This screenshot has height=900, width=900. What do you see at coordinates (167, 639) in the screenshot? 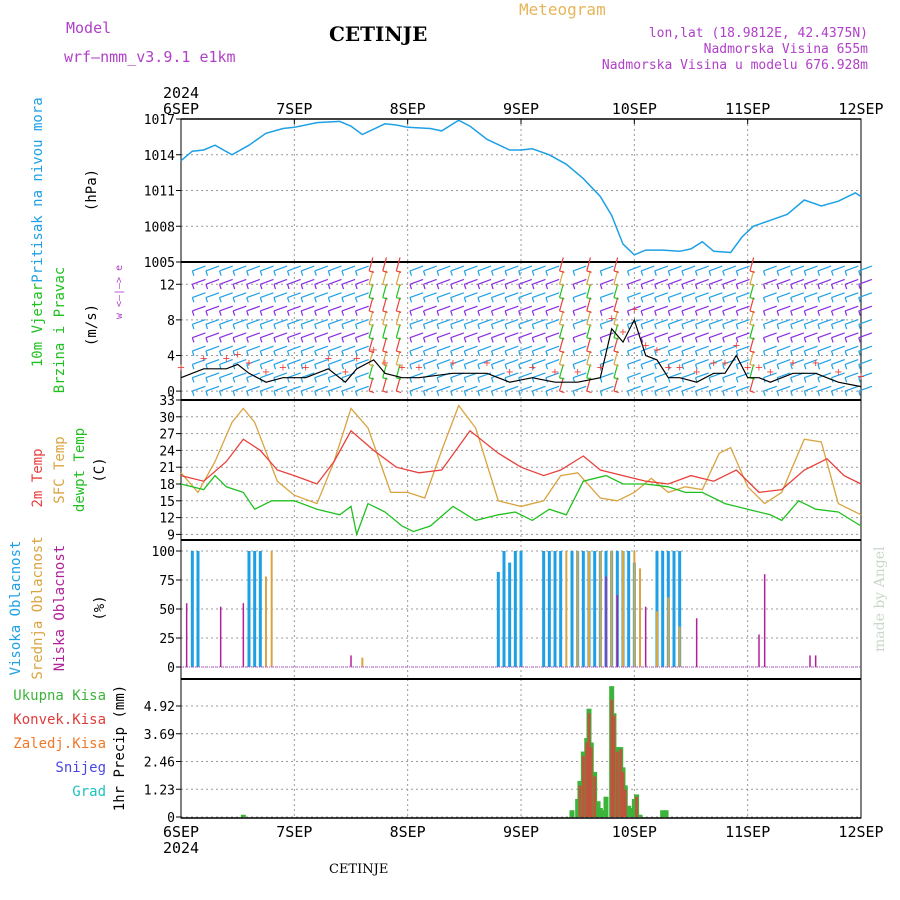
I see `y-tick-label: 25` at bounding box center [167, 639].